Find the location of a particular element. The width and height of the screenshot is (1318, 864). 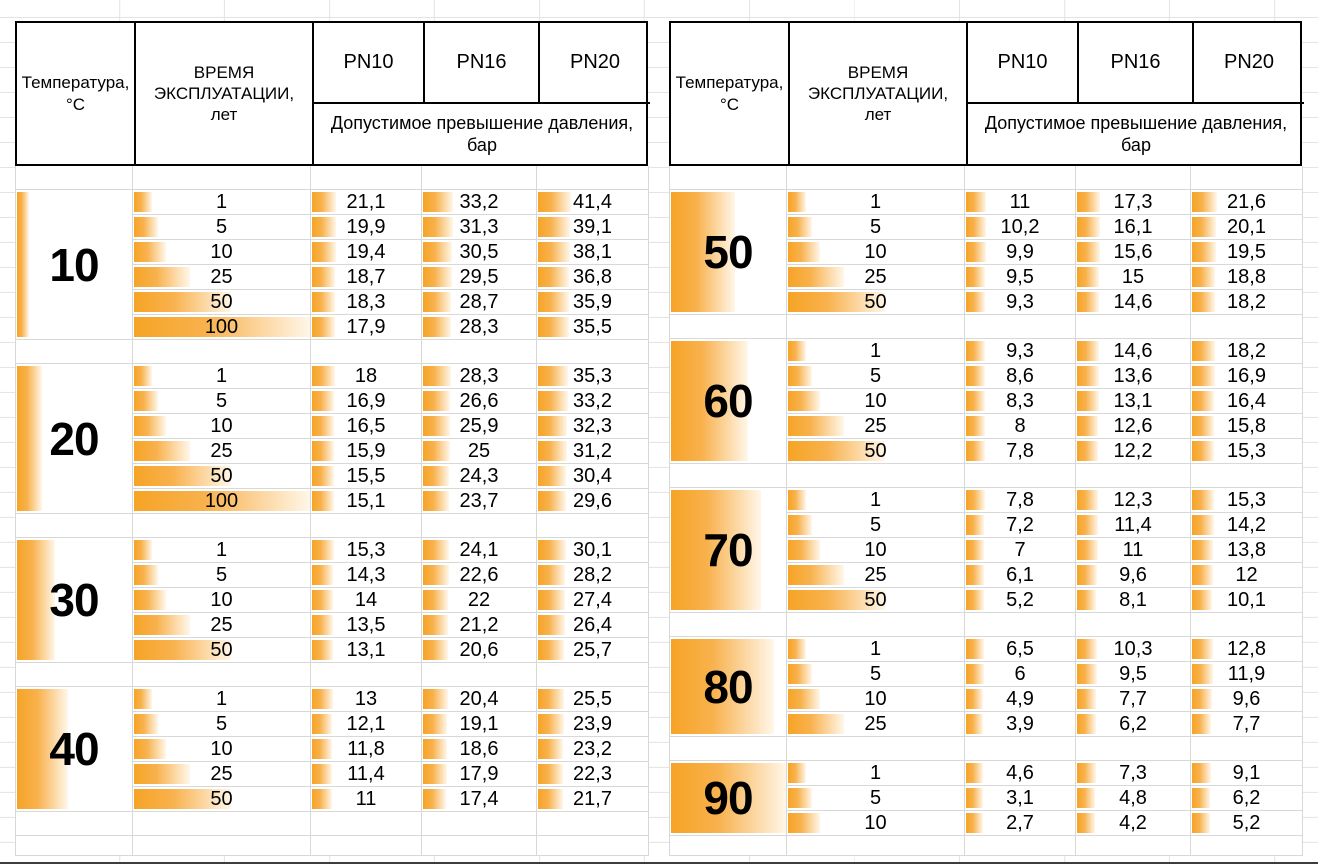

pn-value: 35,5 is located at coordinates (592, 327).